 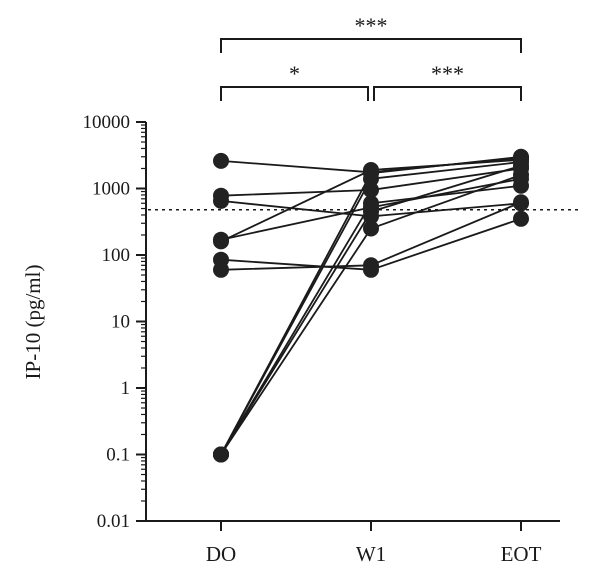 What do you see at coordinates (118, 455) in the screenshot?
I see `y-tick-label: 0.1` at bounding box center [118, 455].